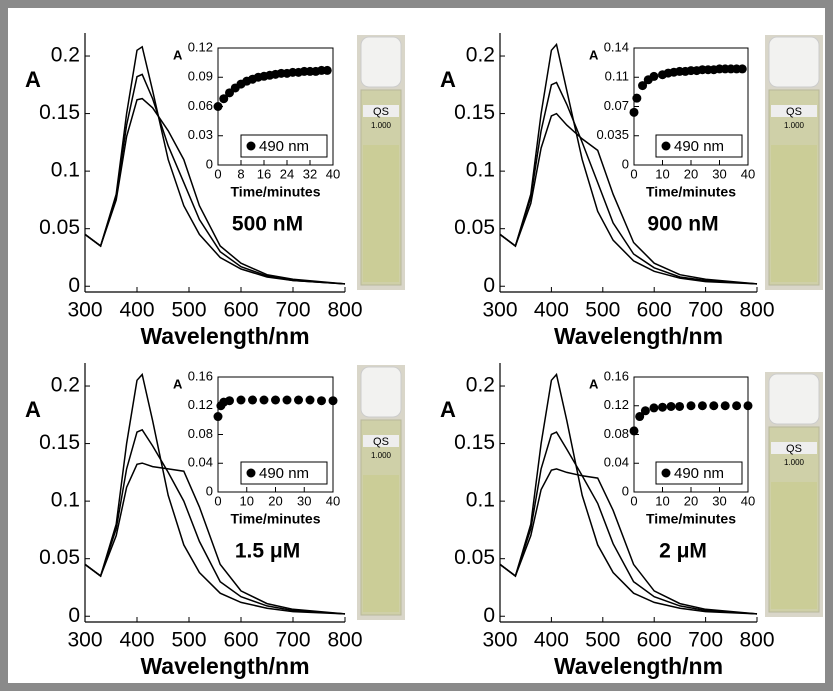  Describe the element at coordinates (719, 500) in the screenshot. I see `x-tick-label: 30` at that location.